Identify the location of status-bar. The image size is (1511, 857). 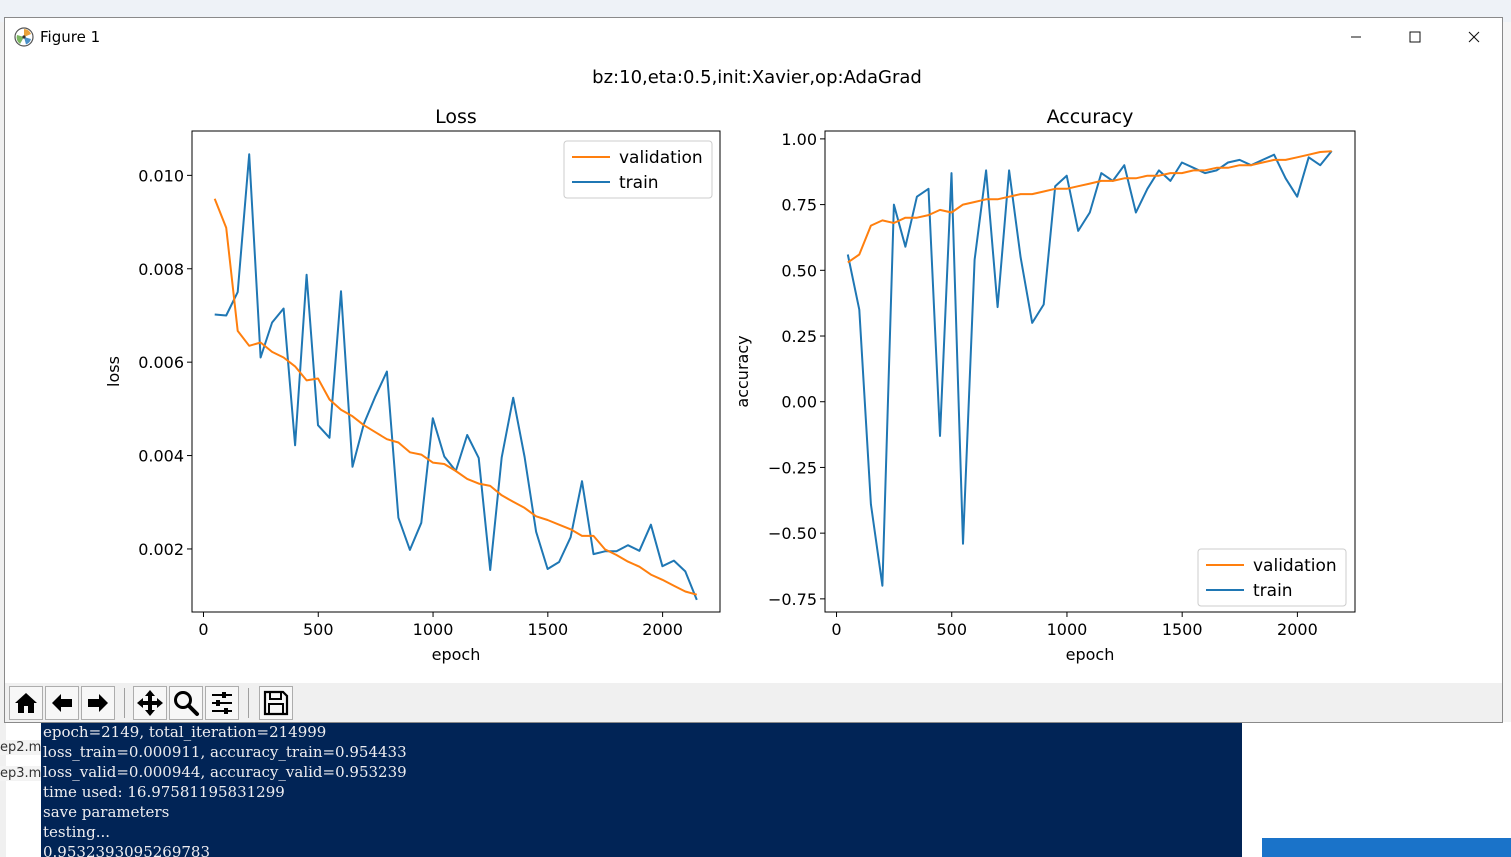
(1386, 847).